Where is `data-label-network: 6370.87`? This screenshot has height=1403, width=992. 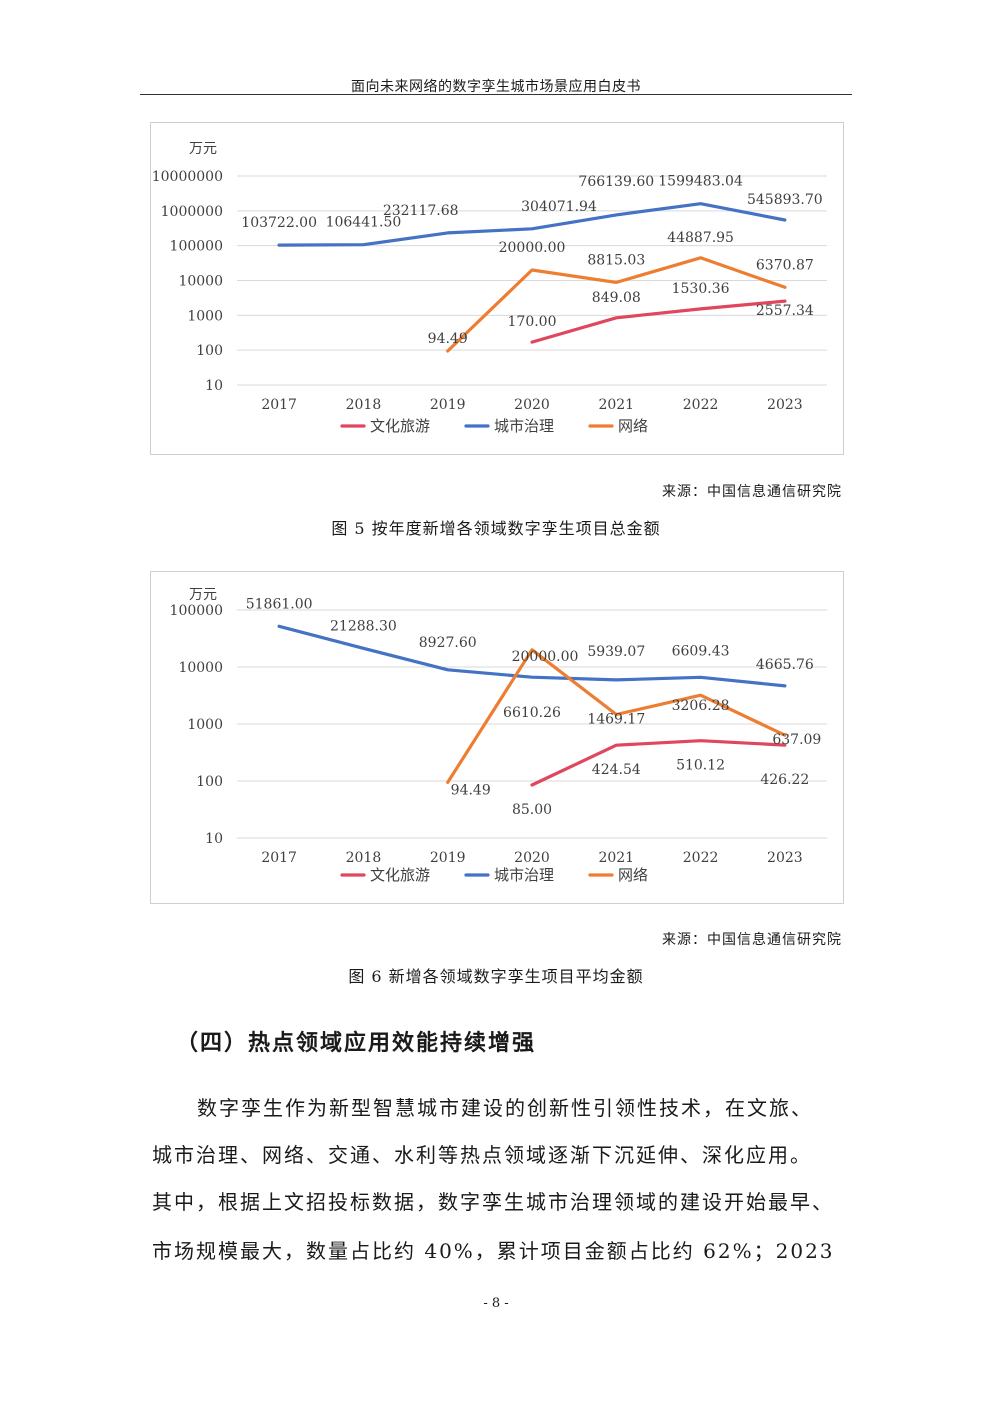
data-label-network: 6370.87 is located at coordinates (785, 265).